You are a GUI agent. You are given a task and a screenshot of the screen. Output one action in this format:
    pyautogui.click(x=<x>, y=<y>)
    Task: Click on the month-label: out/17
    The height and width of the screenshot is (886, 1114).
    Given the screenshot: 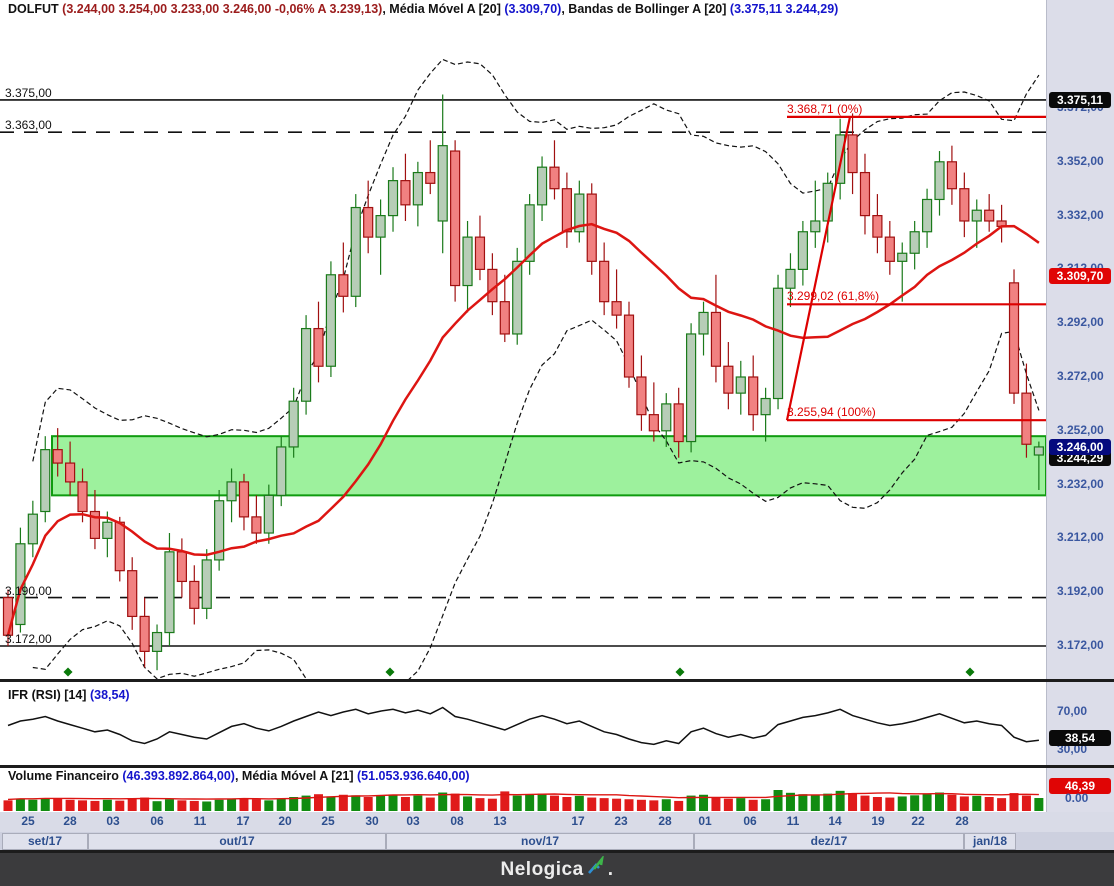 What is the action you would take?
    pyautogui.click(x=237, y=841)
    